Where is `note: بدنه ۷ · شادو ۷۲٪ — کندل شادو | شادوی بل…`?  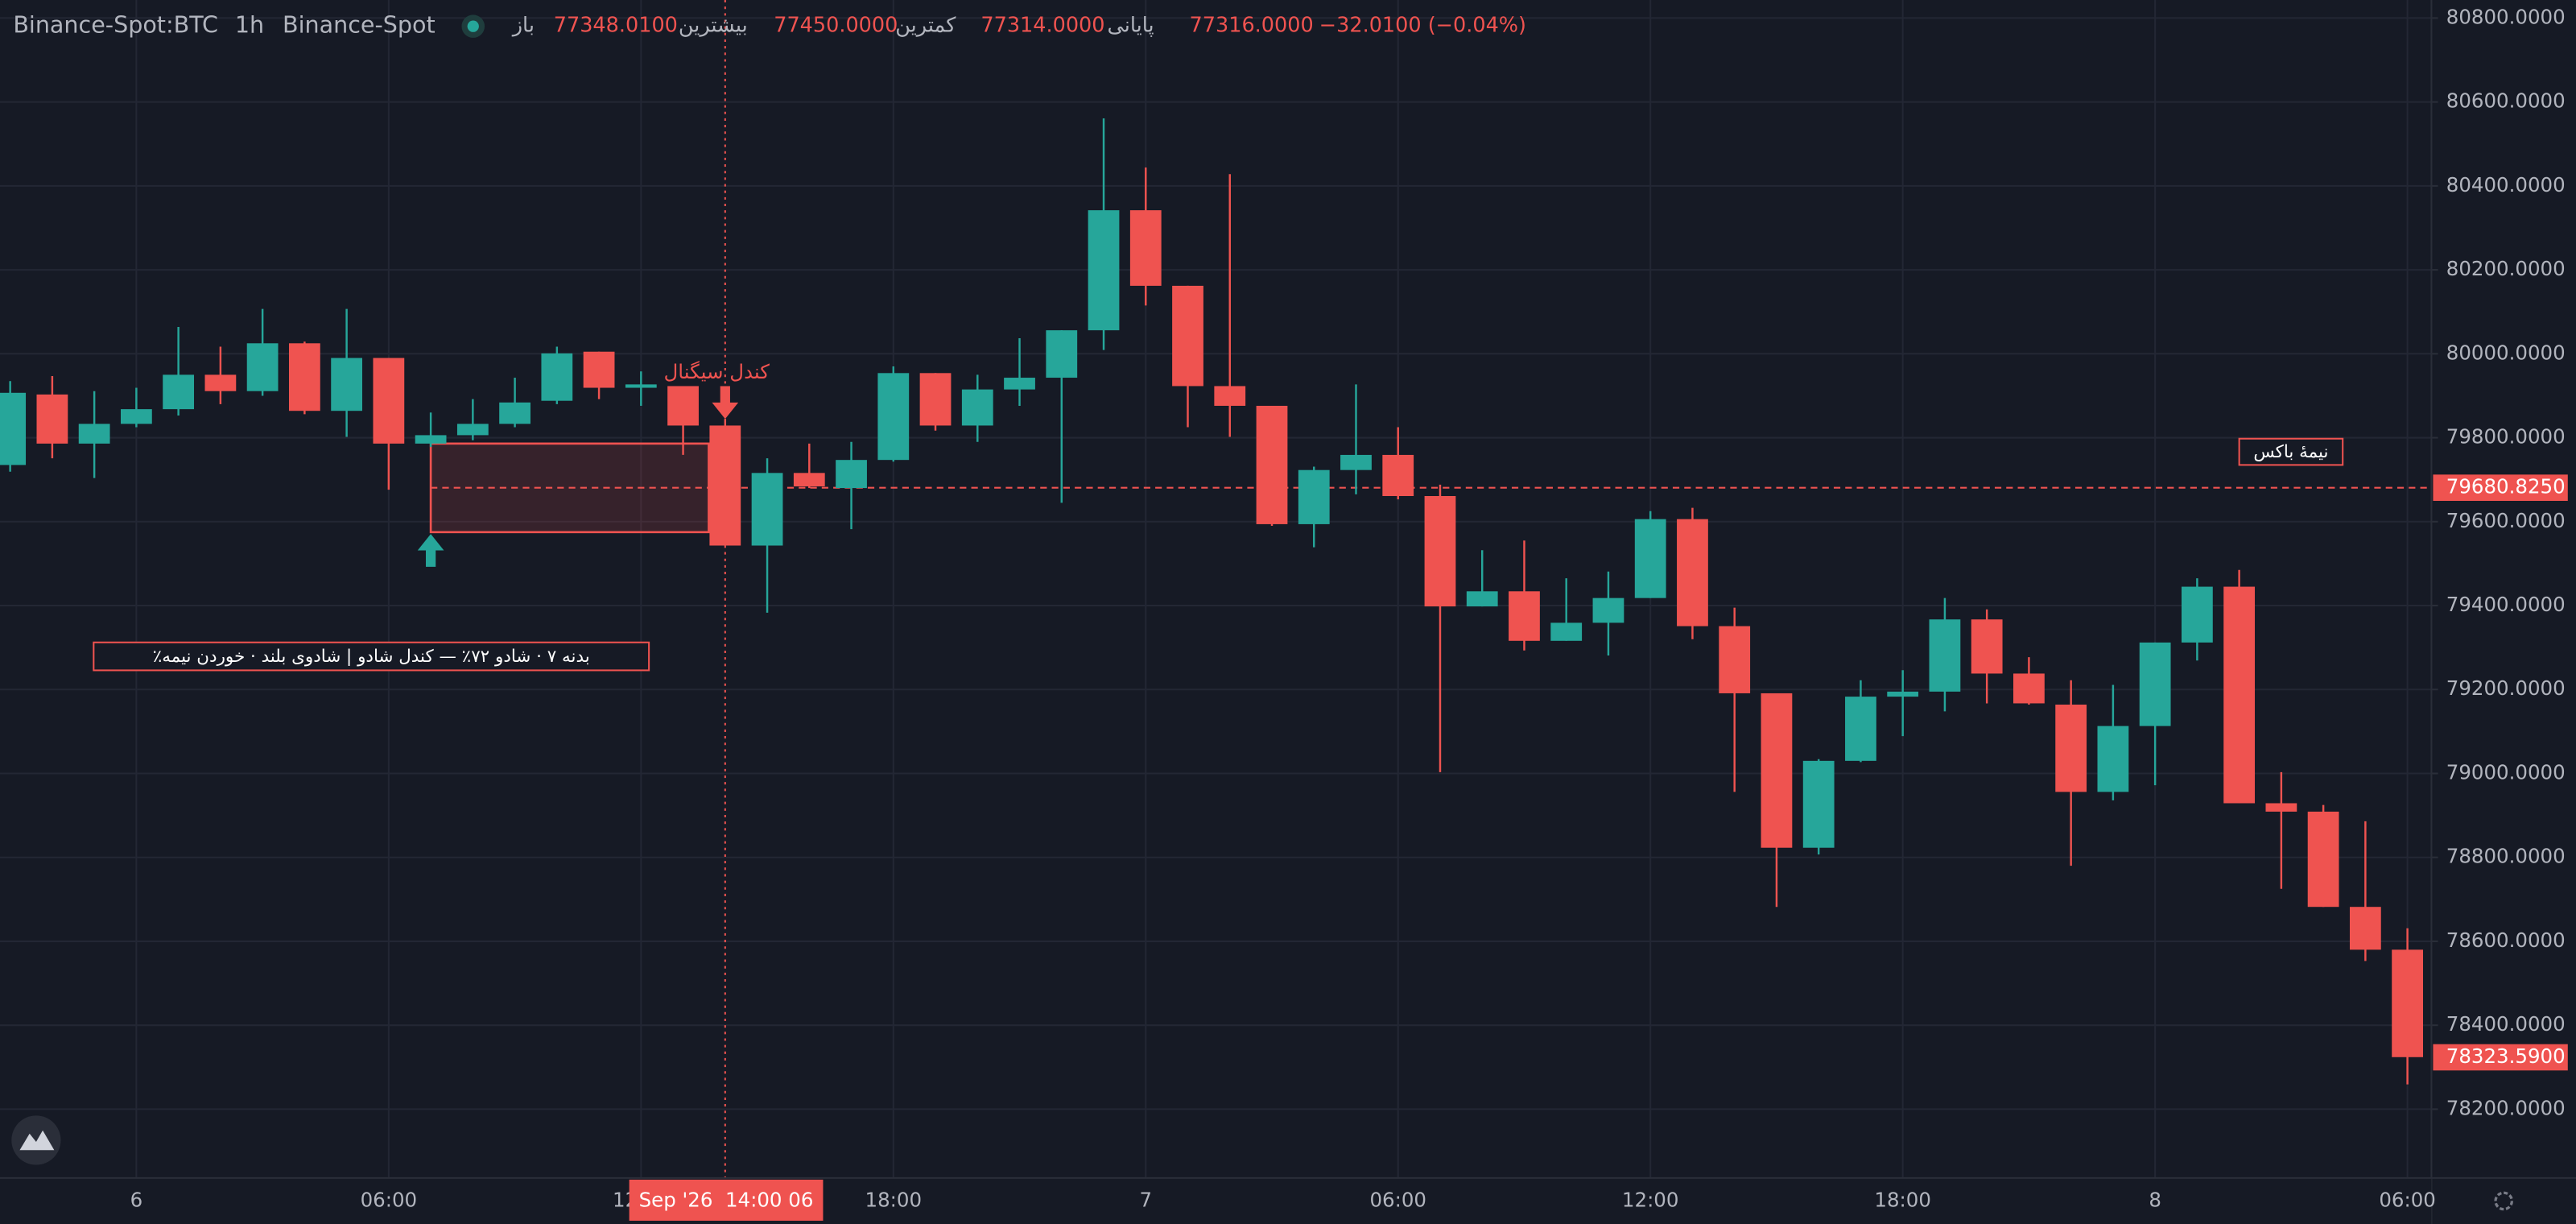 note: بدنه ۷ · شادو ۷۲٪ — کندل شادو | شادوی بل… is located at coordinates (371, 657).